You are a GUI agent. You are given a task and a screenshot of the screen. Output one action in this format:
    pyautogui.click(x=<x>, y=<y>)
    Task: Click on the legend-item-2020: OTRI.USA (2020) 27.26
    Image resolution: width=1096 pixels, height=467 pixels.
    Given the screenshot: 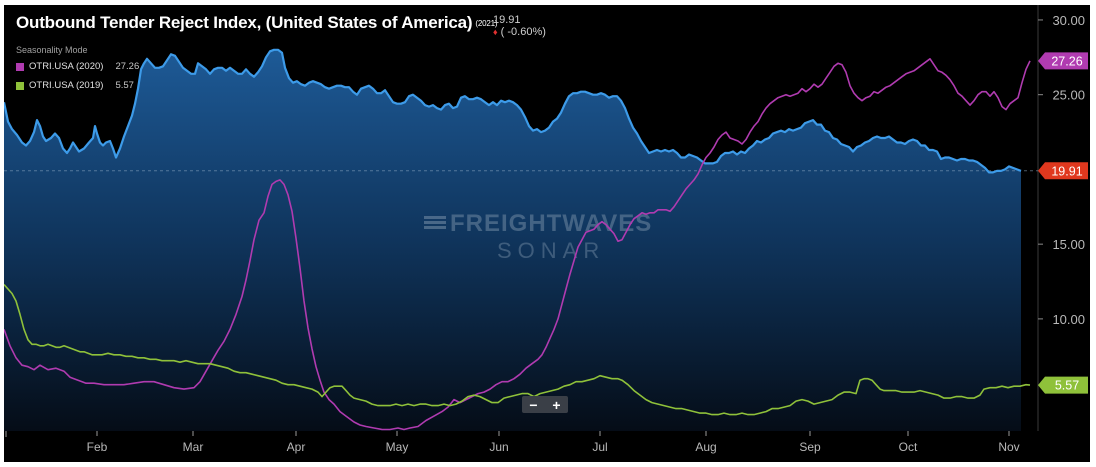 What is the action you would take?
    pyautogui.click(x=77, y=66)
    